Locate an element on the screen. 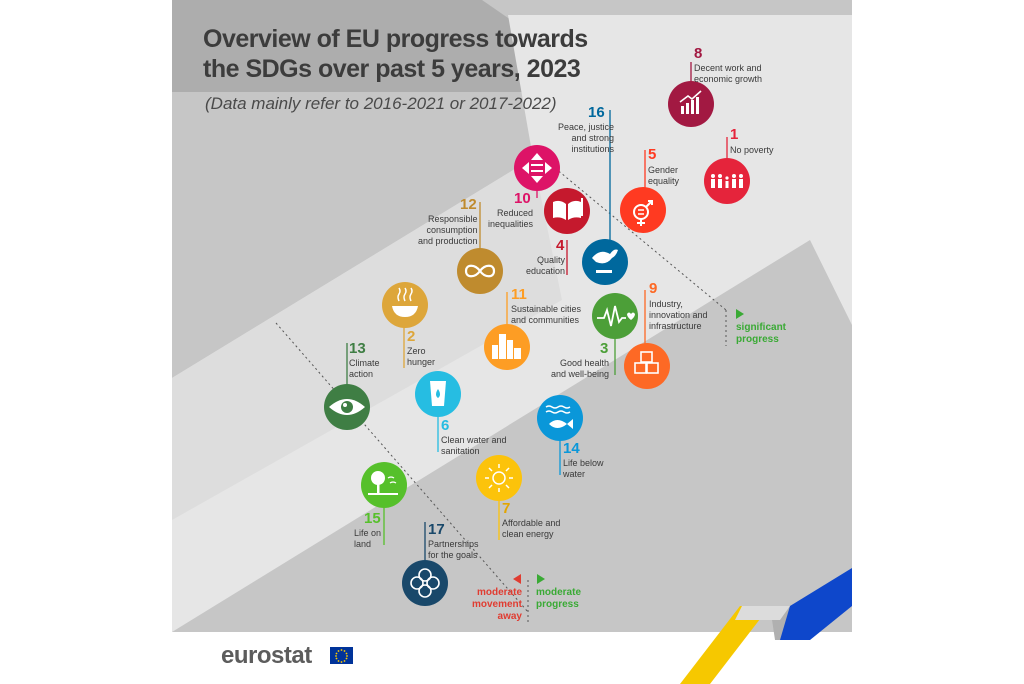  goal-1-label: No poverty is located at coordinates (752, 150).